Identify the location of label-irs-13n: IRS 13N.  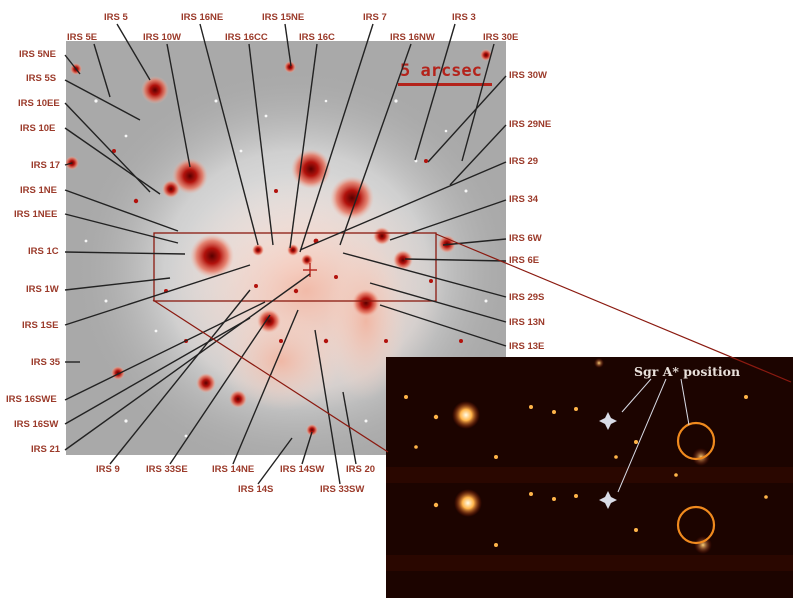
(527, 322).